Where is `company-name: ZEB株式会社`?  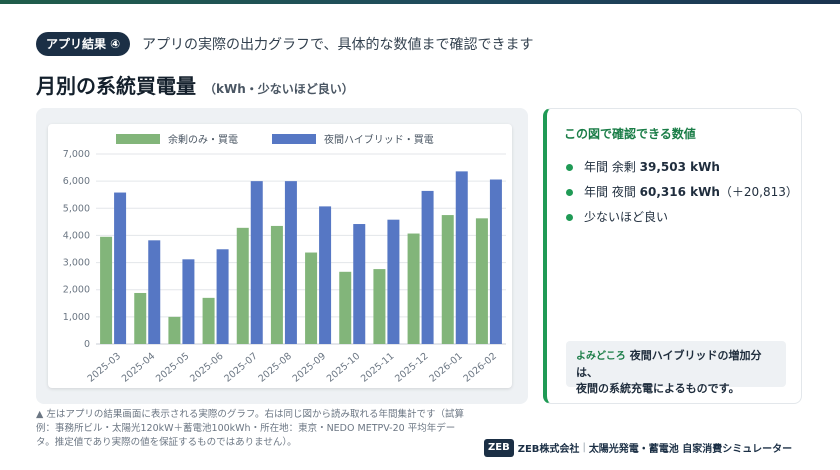 company-name: ZEB株式会社 is located at coordinates (548, 449).